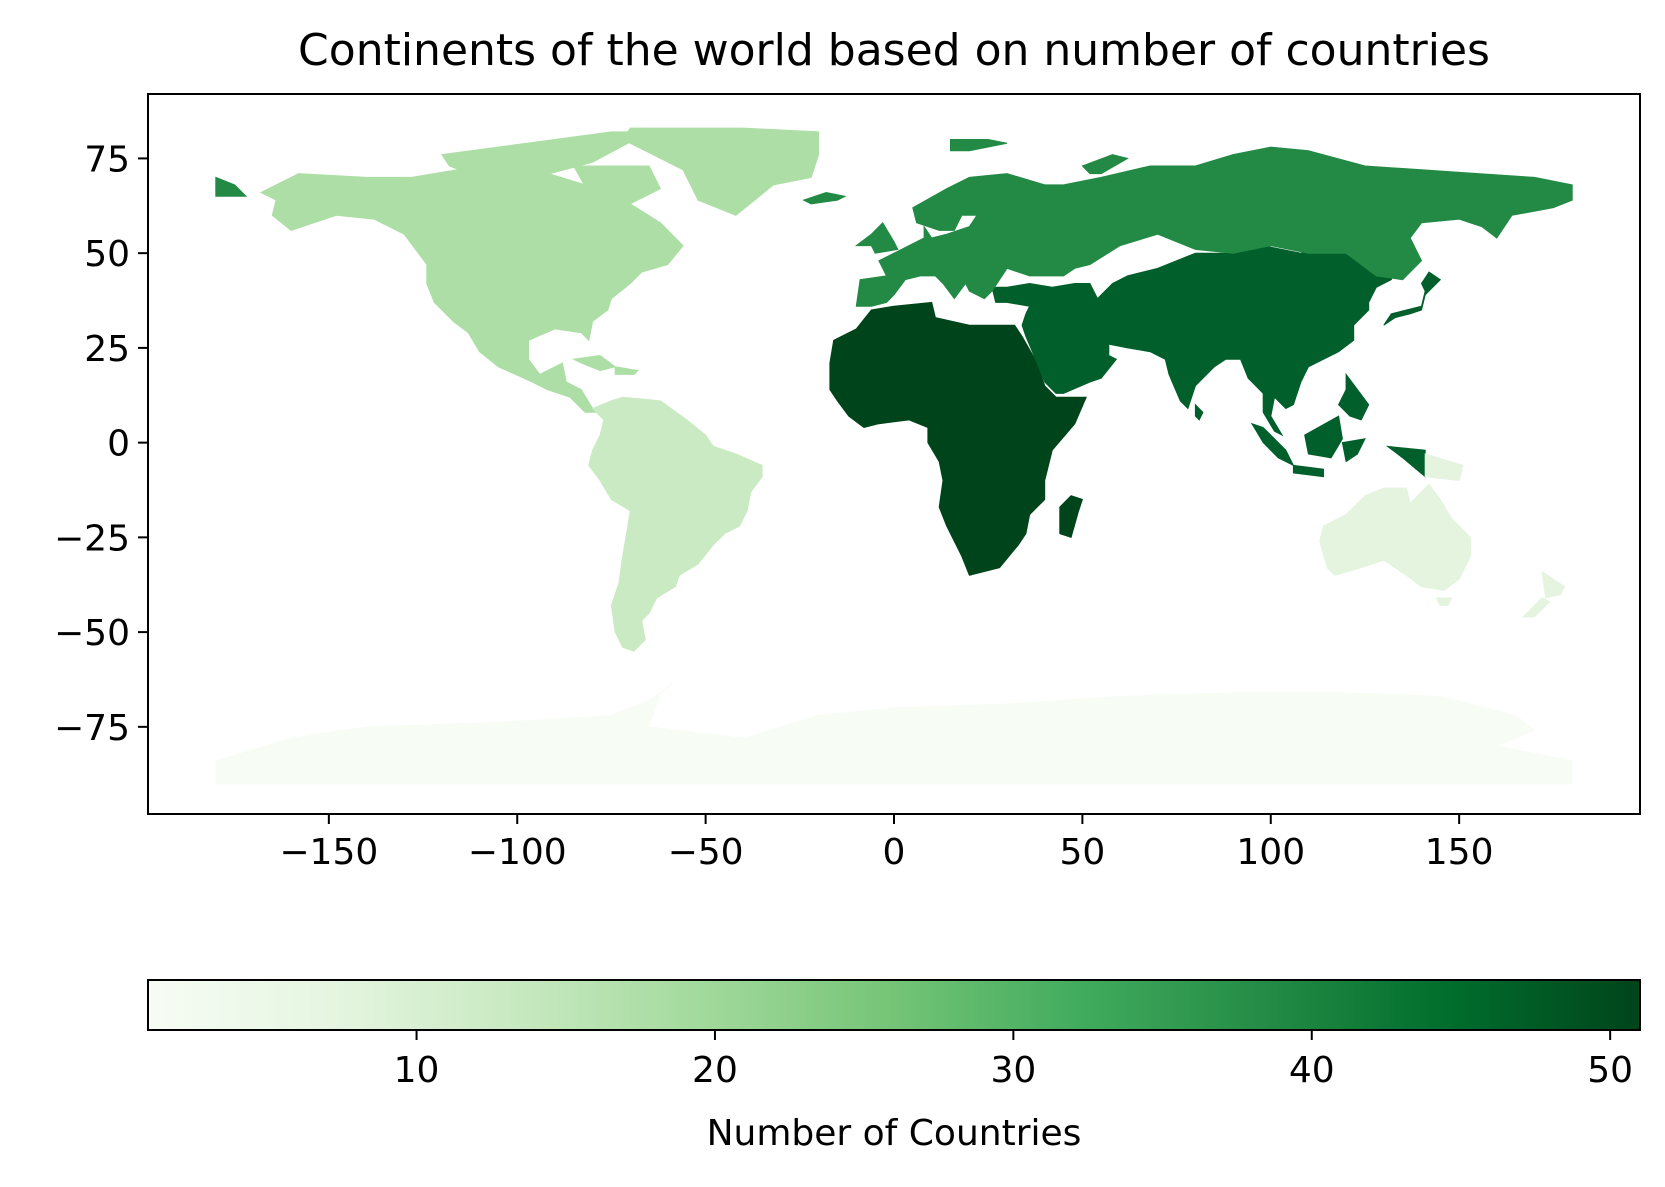  I want to click on y-axis: 75 50 25 0 −25 −50 −75, so click(101, 444).